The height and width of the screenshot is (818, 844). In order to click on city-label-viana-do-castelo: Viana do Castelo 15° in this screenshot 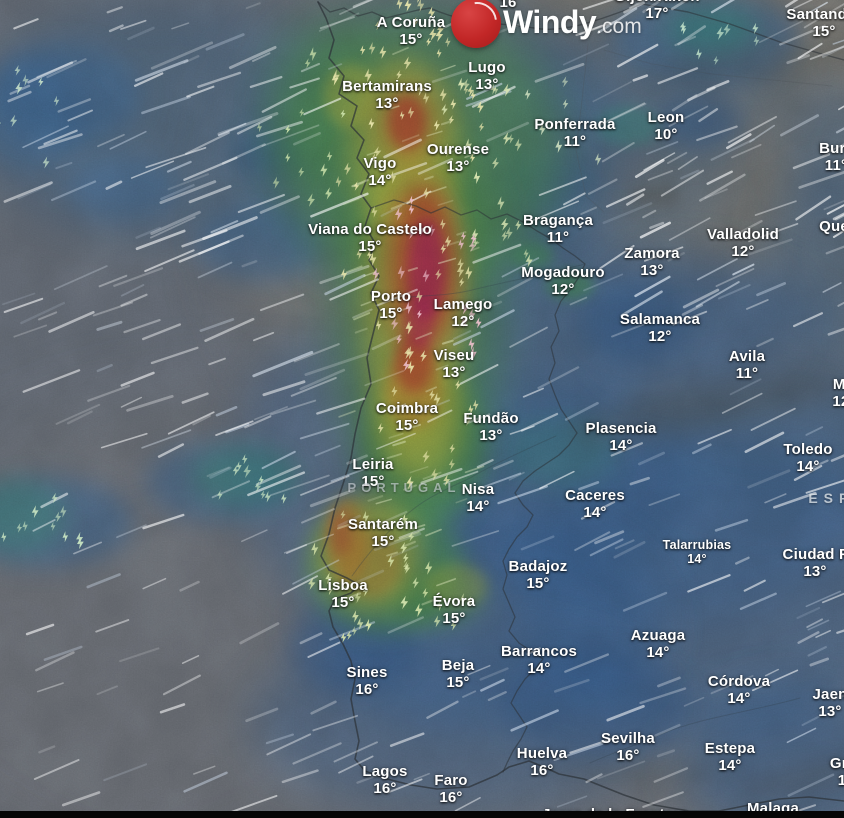, I will do `click(370, 238)`.